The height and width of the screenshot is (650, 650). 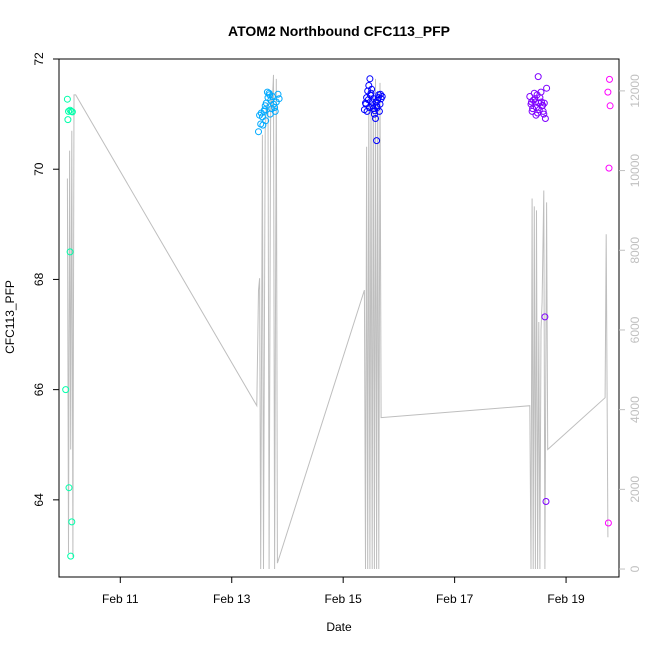 What do you see at coordinates (232, 599) in the screenshot?
I see `x-tick-label-1: Feb 13` at bounding box center [232, 599].